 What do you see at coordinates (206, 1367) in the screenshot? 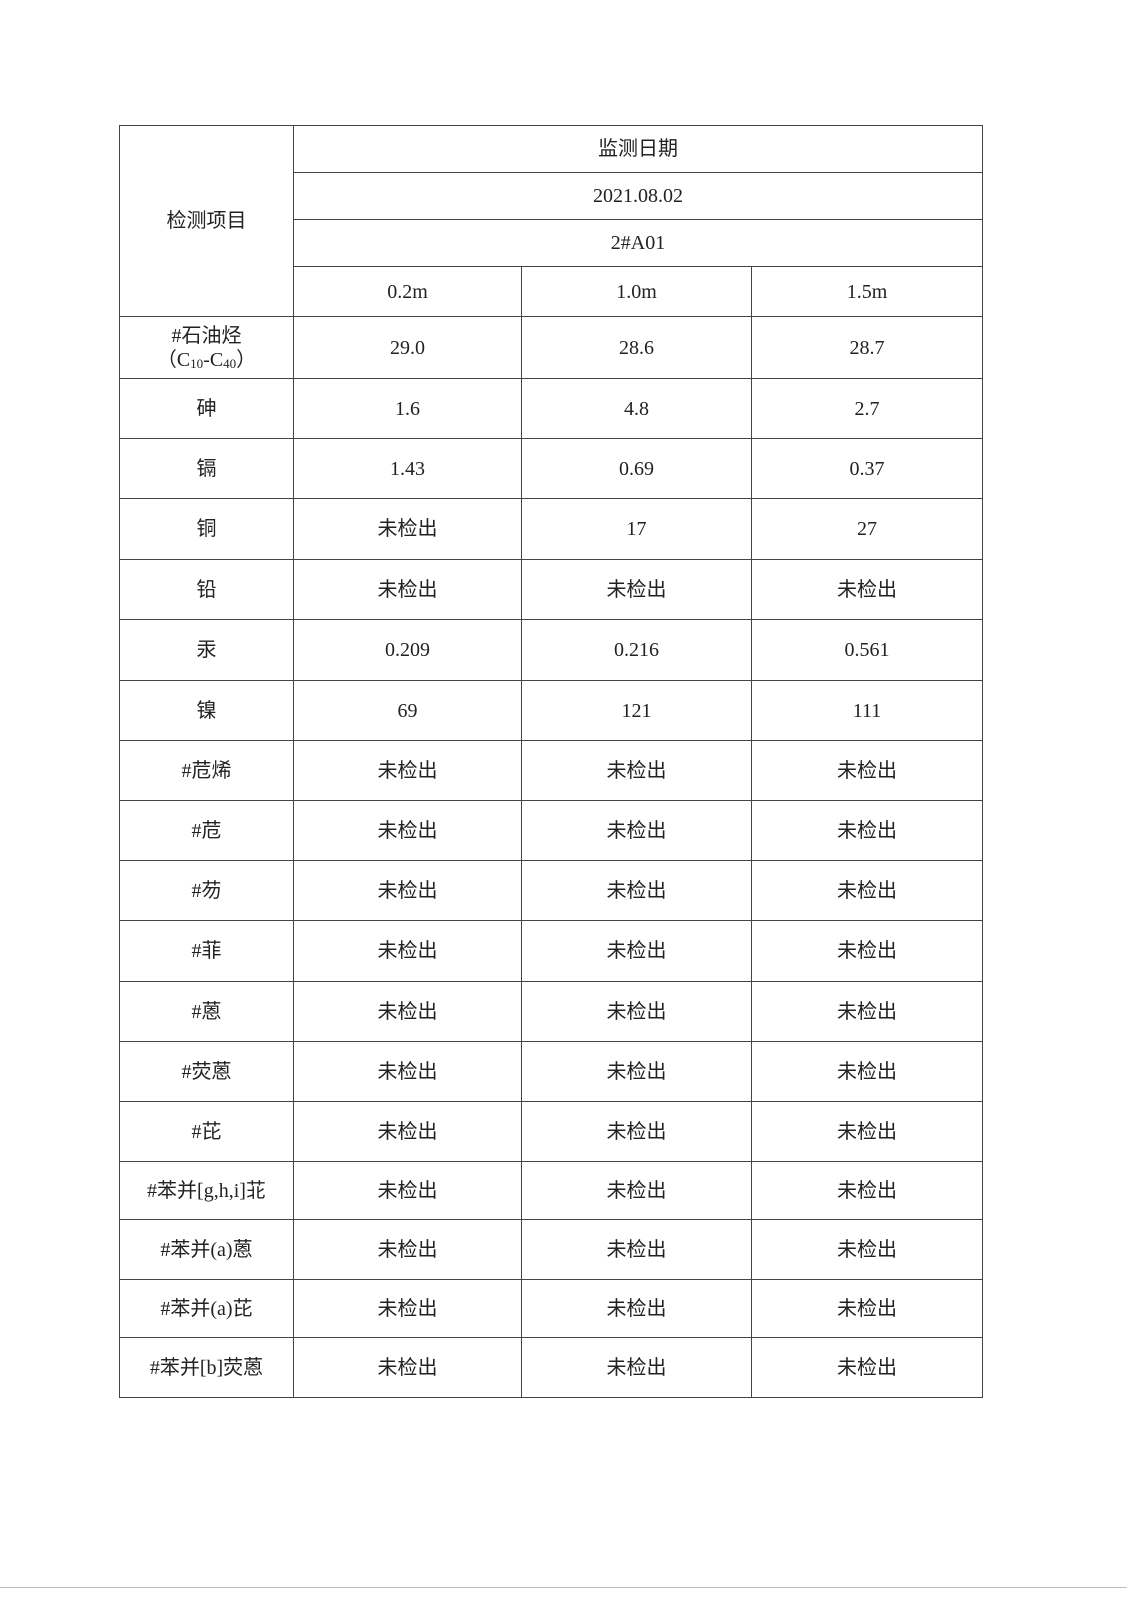
I see `row-item: #苯并[b]荧蒽` at bounding box center [206, 1367].